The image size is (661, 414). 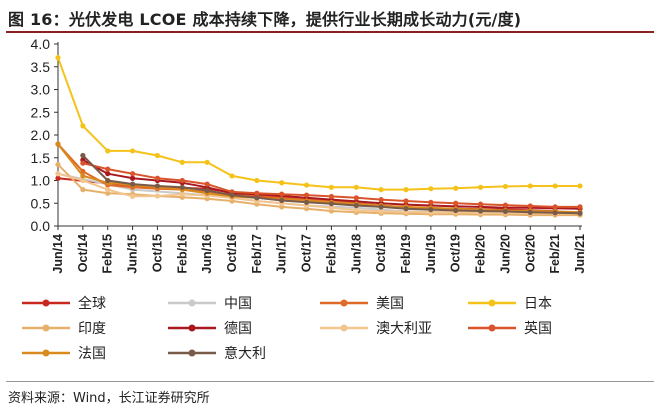 What do you see at coordinates (157, 253) in the screenshot?
I see `x-tick-label: Oct/15` at bounding box center [157, 253].